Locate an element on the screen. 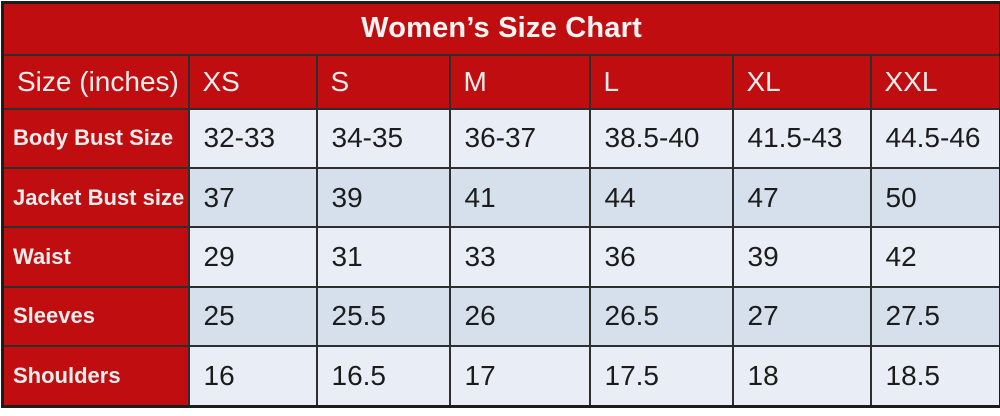  row-label: Jacket Bust size is located at coordinates (95, 197).